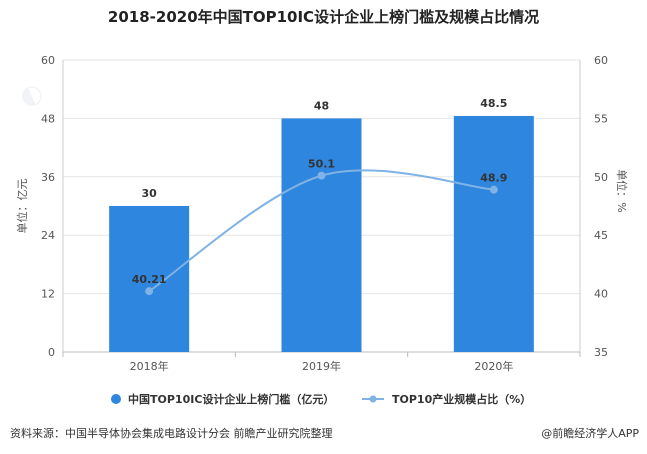  What do you see at coordinates (321, 105) in the screenshot?
I see `bar-value-label: 48` at bounding box center [321, 105].